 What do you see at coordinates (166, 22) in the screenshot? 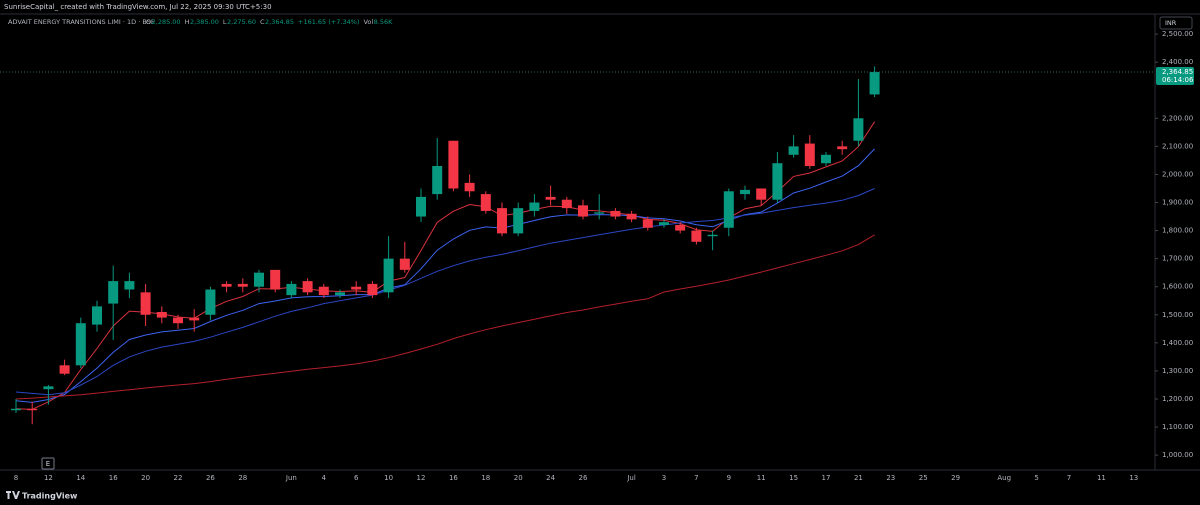
I see `legend-value: 2,285.00` at bounding box center [166, 22].